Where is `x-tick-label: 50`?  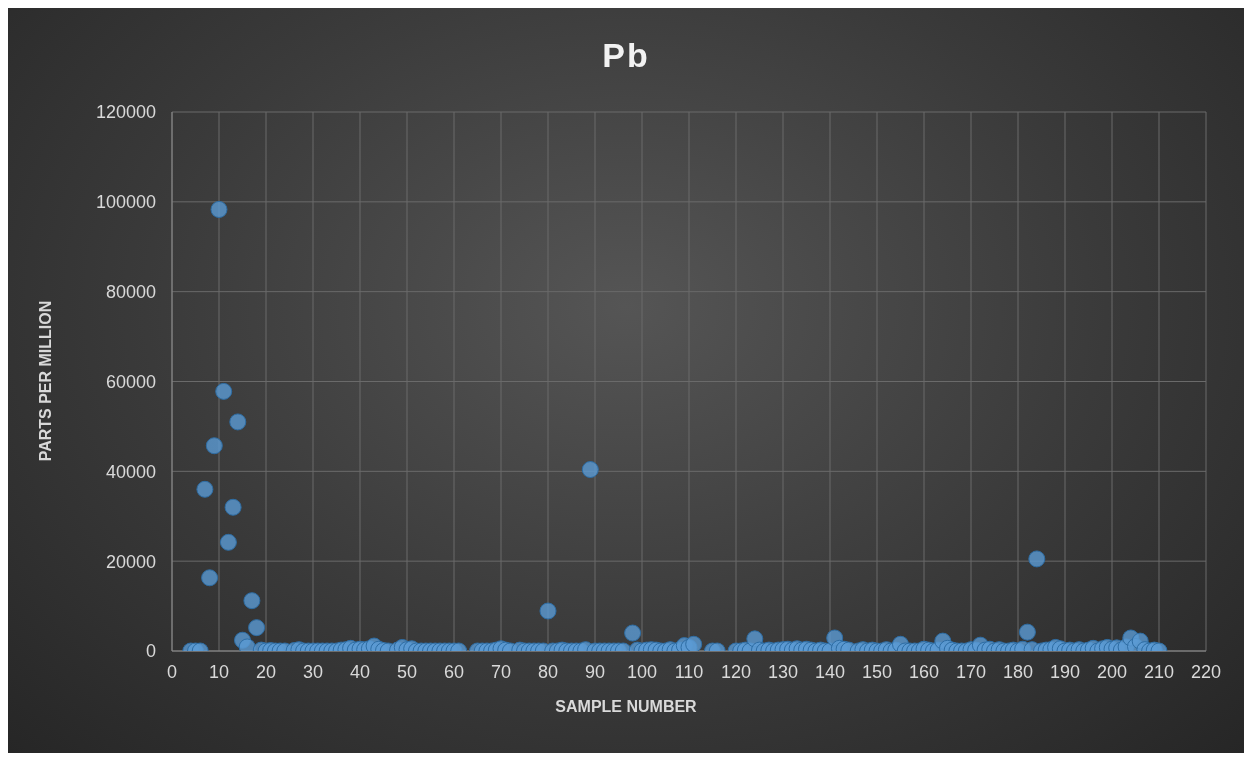
x-tick-label: 50 is located at coordinates (407, 671).